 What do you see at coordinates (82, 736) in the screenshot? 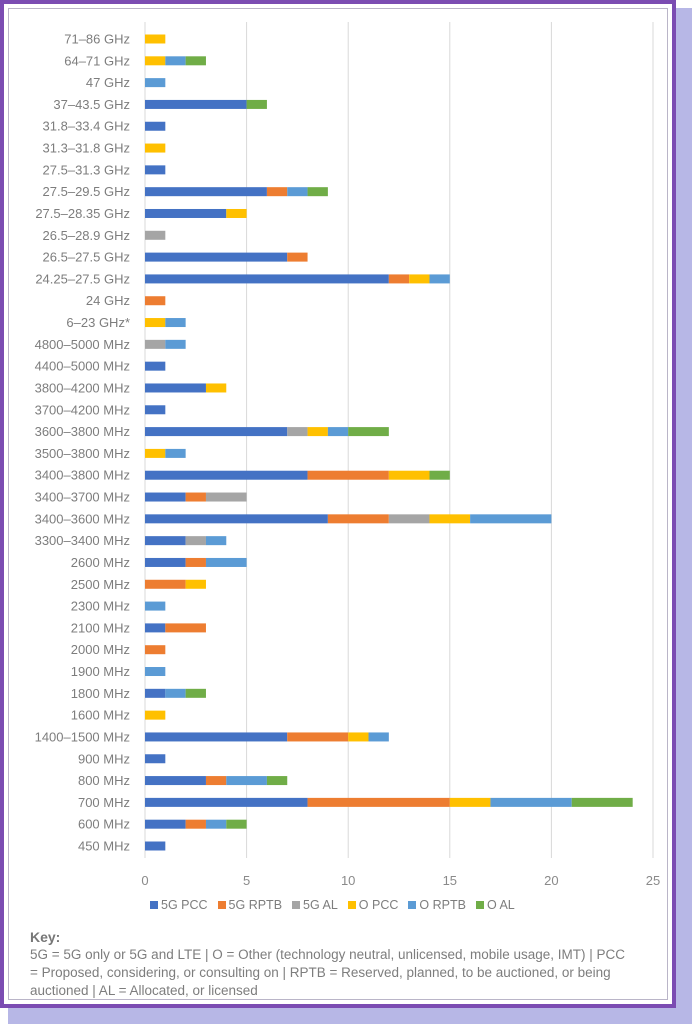
I see `category-label: 1400–1500 MHz` at bounding box center [82, 736].